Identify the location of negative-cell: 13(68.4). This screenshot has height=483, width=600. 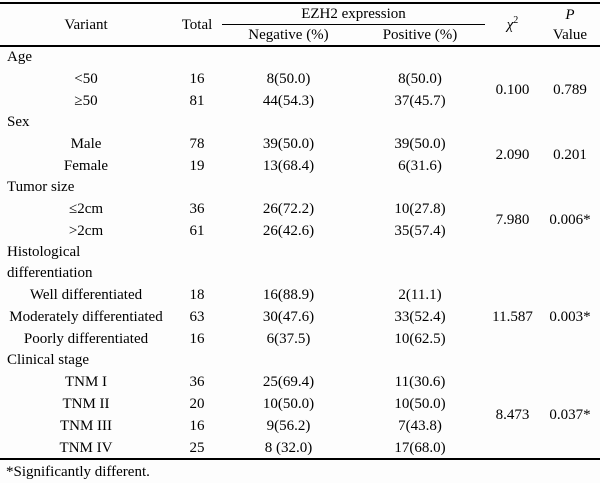
(288, 166).